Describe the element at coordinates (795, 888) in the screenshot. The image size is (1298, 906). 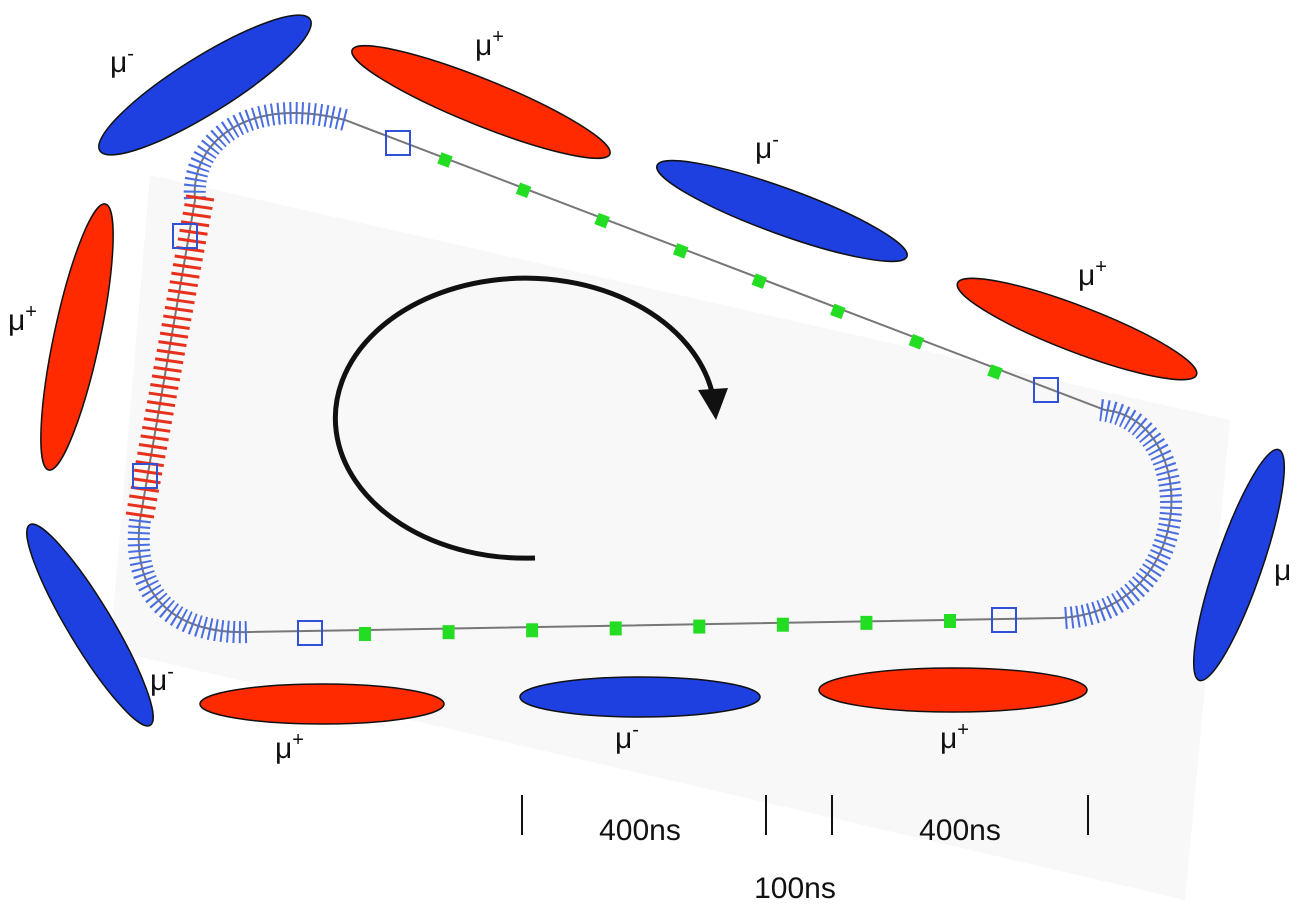
I see `timing-label: 100ns` at that location.